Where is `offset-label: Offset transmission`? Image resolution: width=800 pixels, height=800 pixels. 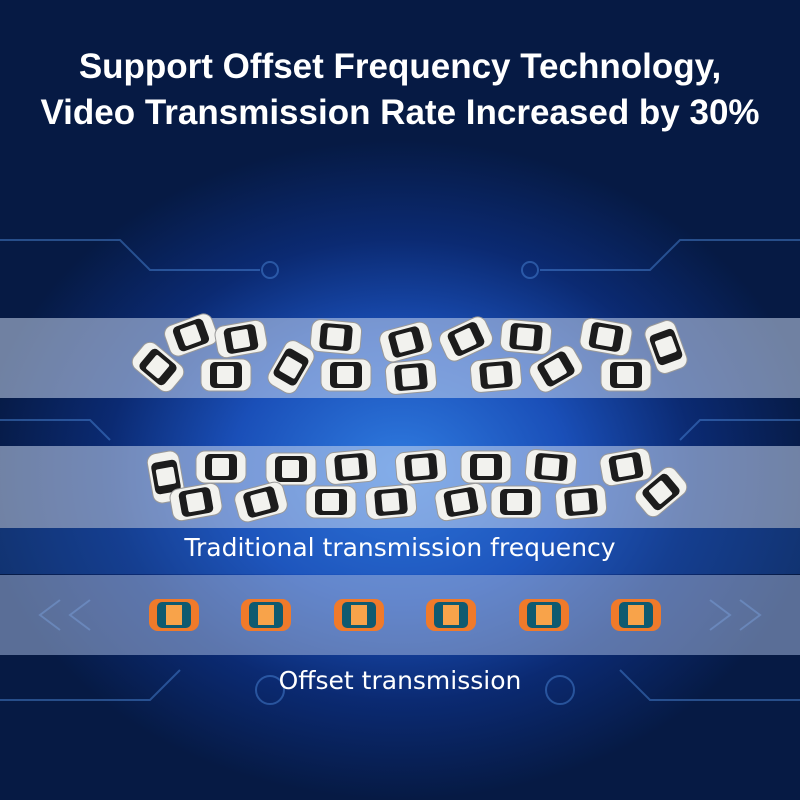
offset-label: Offset transmission is located at coordinates (400, 680).